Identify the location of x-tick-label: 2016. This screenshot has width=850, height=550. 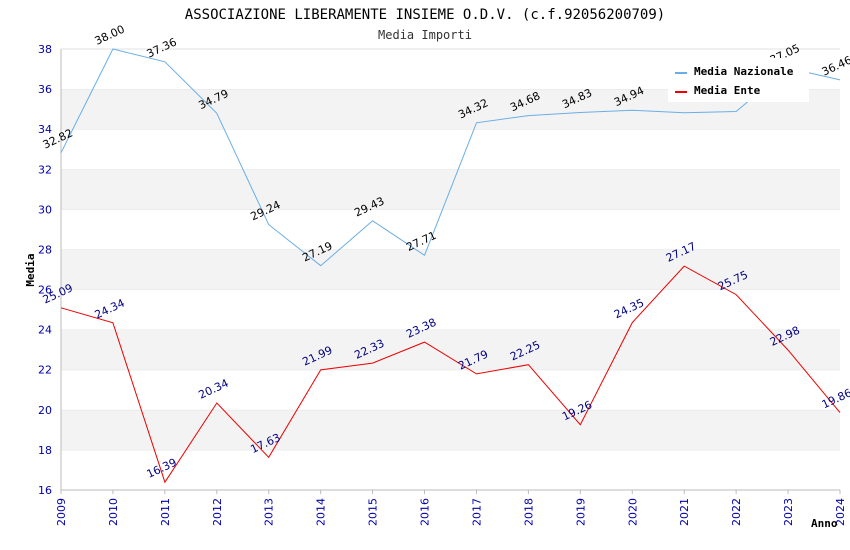
(425, 512).